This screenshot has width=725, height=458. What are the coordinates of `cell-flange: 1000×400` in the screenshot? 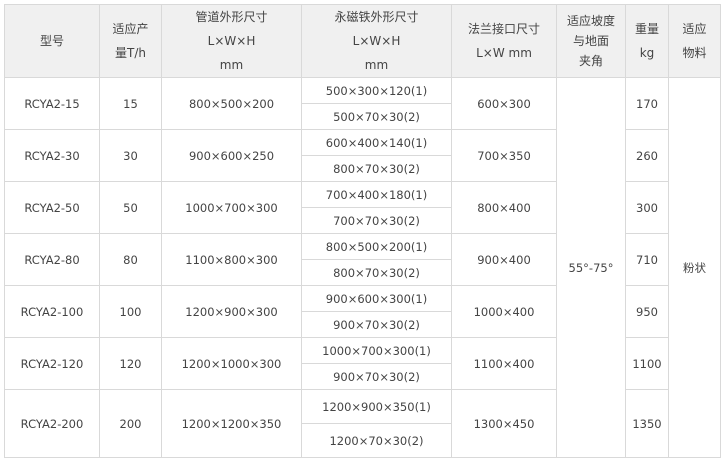 It's located at (504, 311).